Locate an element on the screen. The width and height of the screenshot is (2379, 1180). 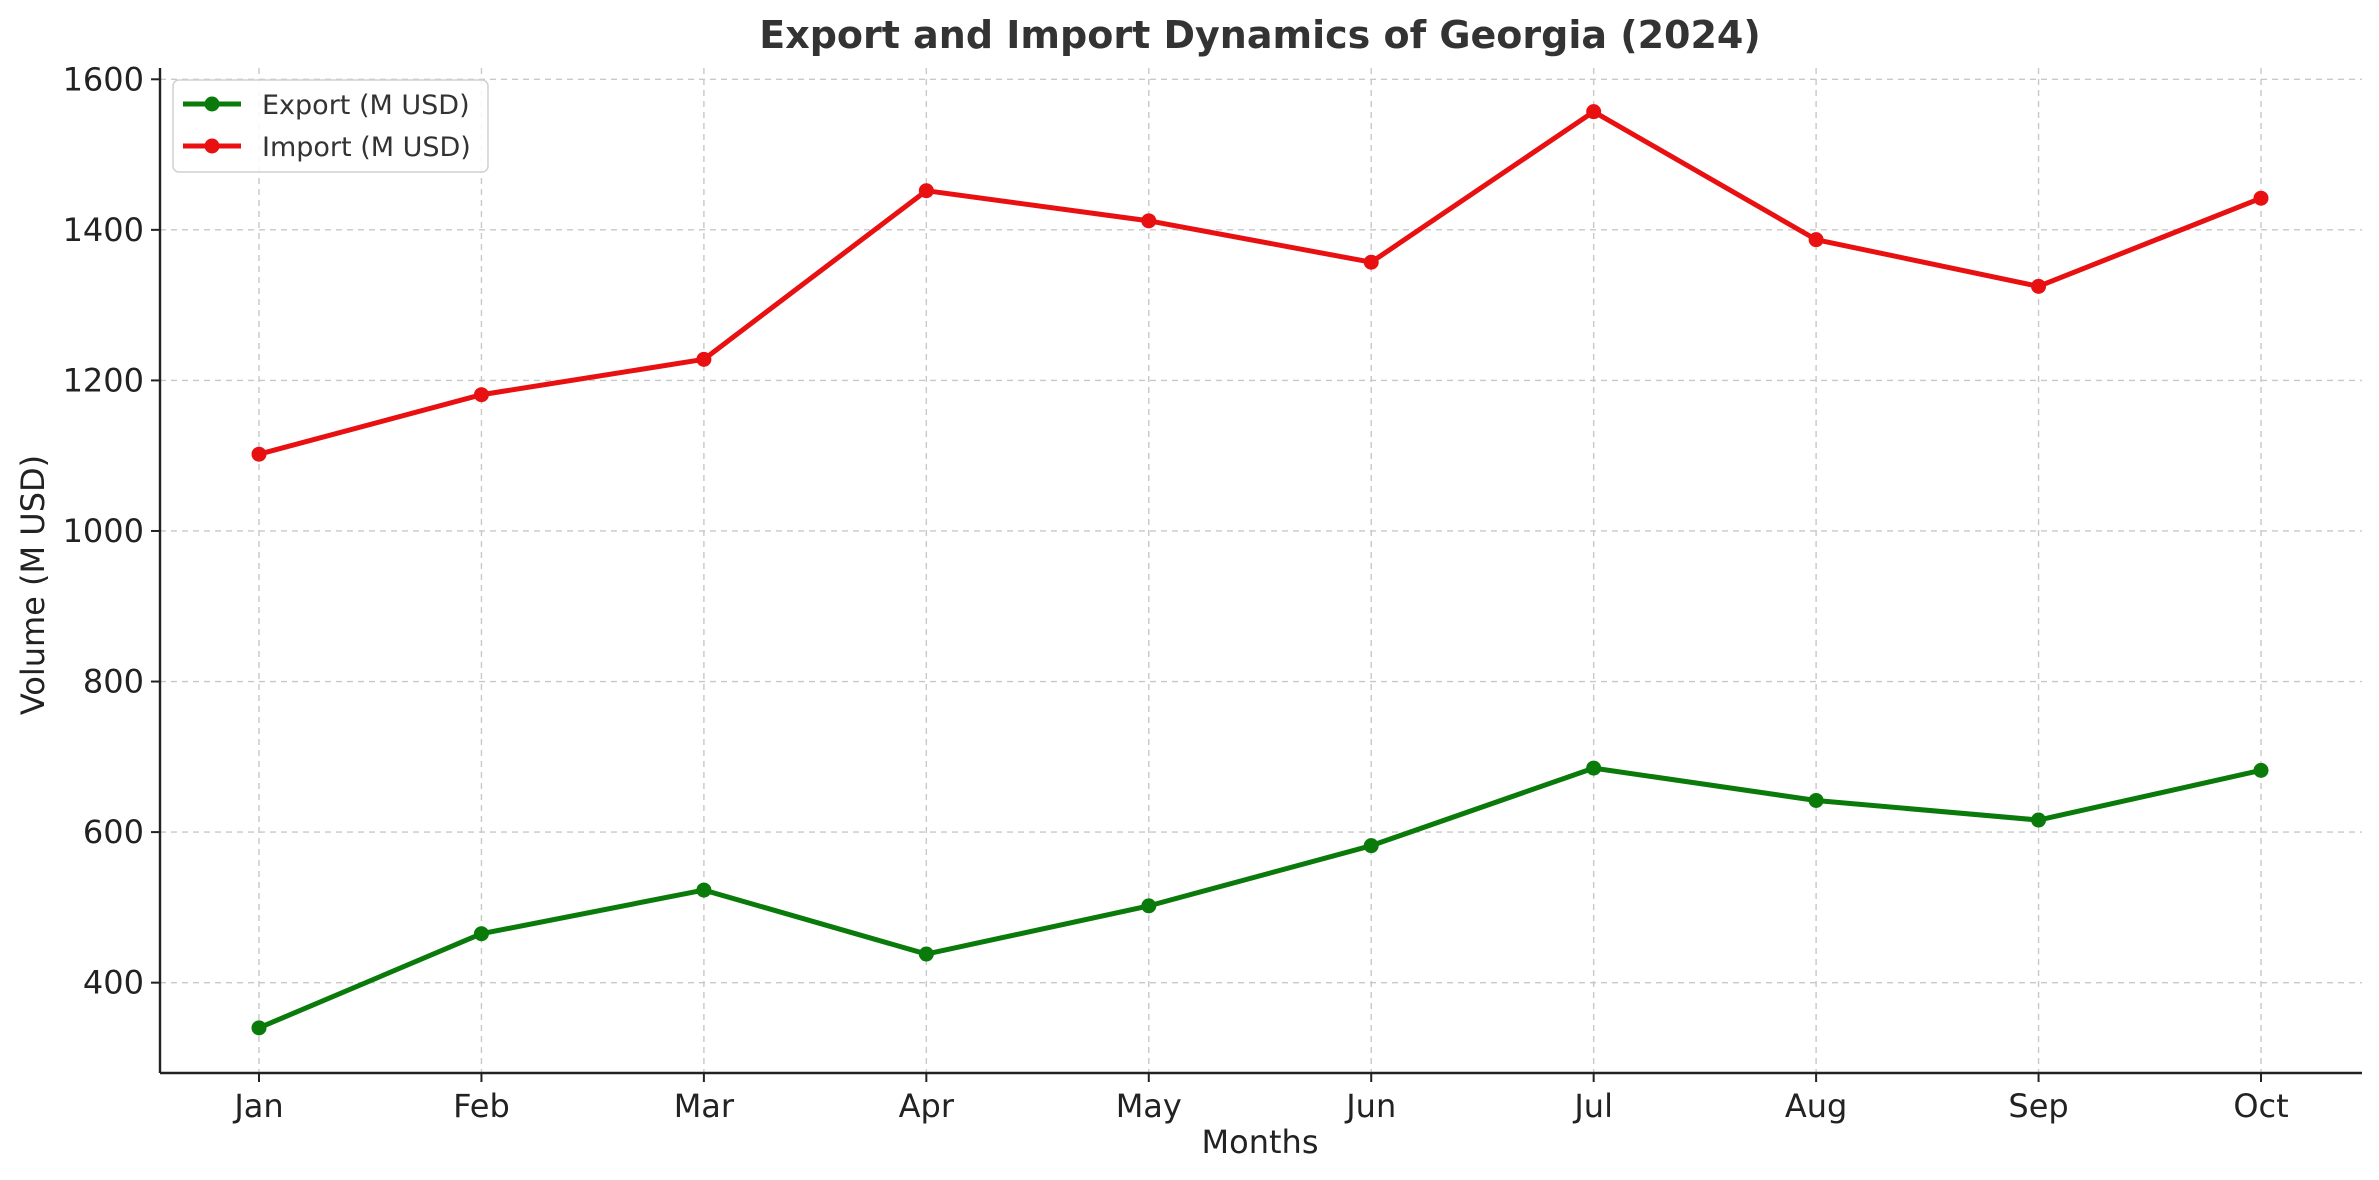
y-axis-ticks: 400 600 800 1000 1200 1400 1600 is located at coordinates (111, 531).